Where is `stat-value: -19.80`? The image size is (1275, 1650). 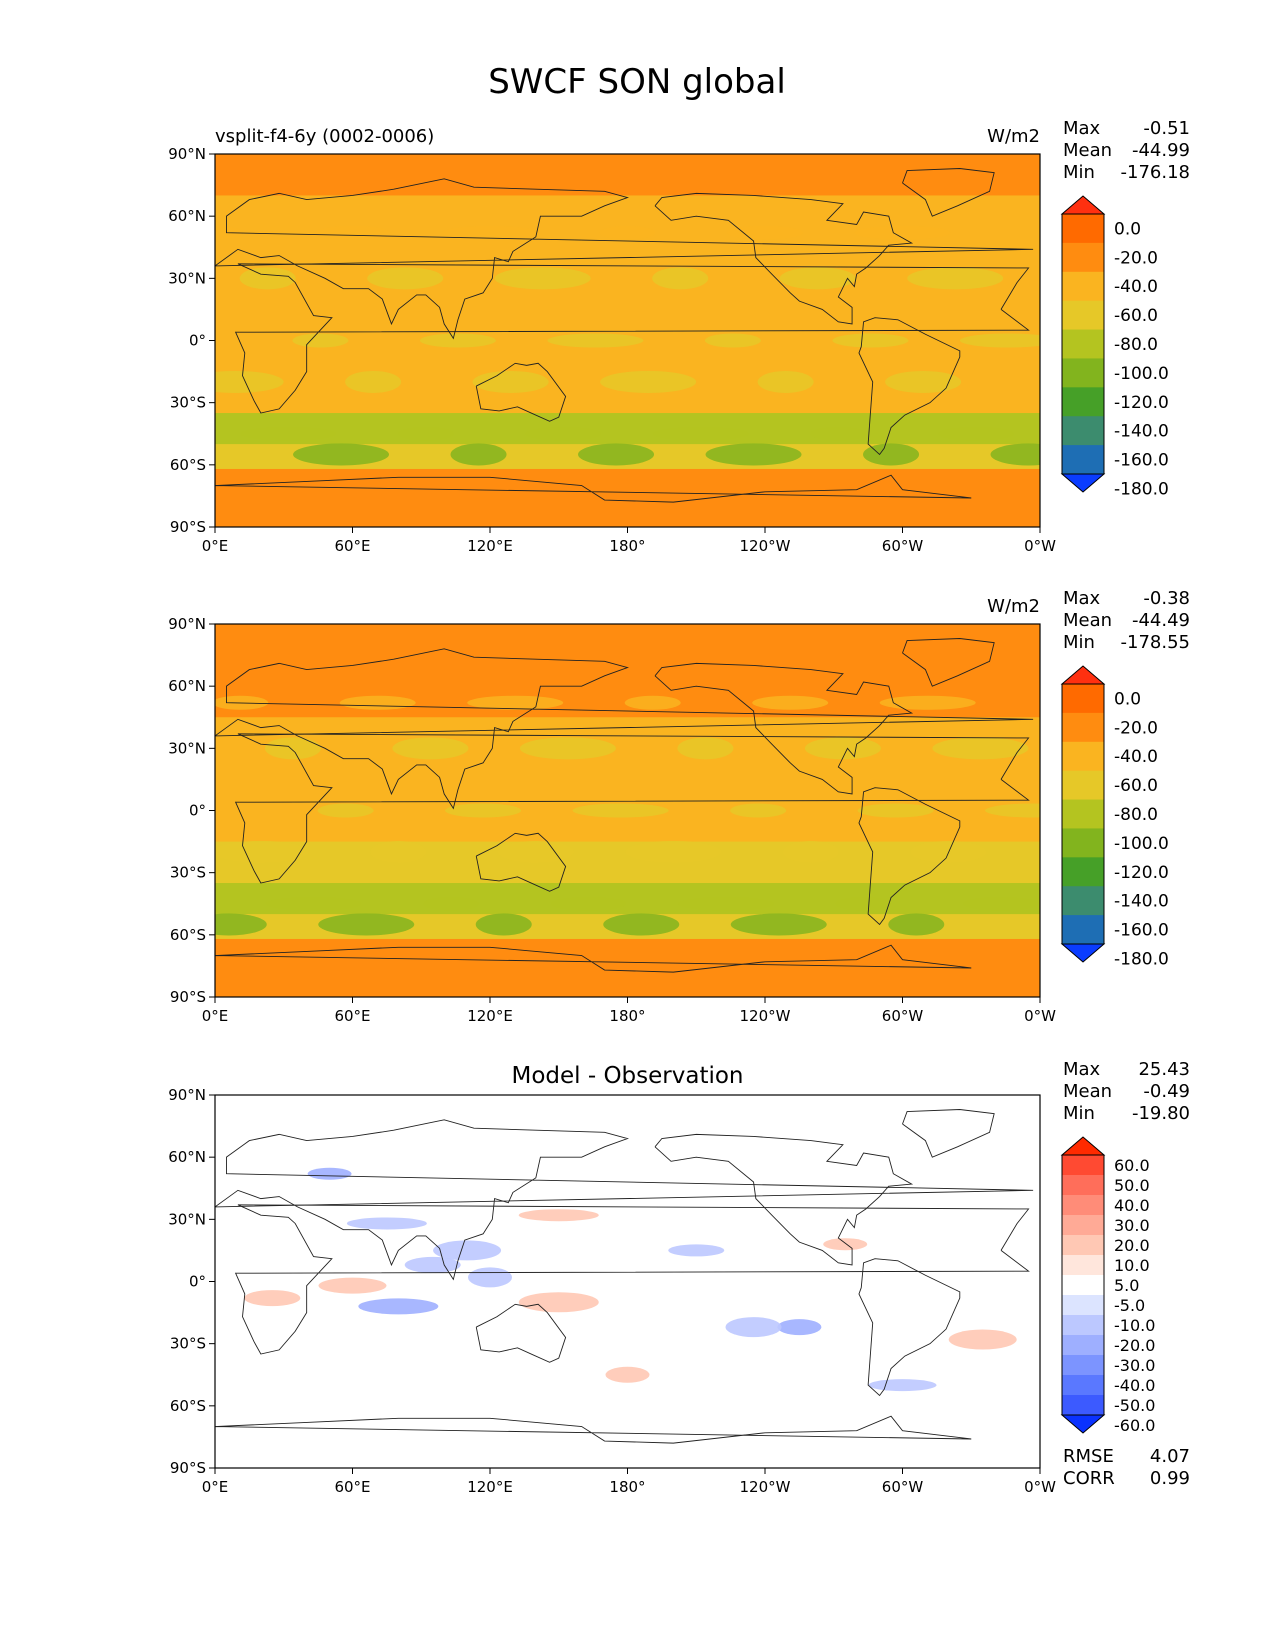 stat-value: -19.80 is located at coordinates (1161, 1113).